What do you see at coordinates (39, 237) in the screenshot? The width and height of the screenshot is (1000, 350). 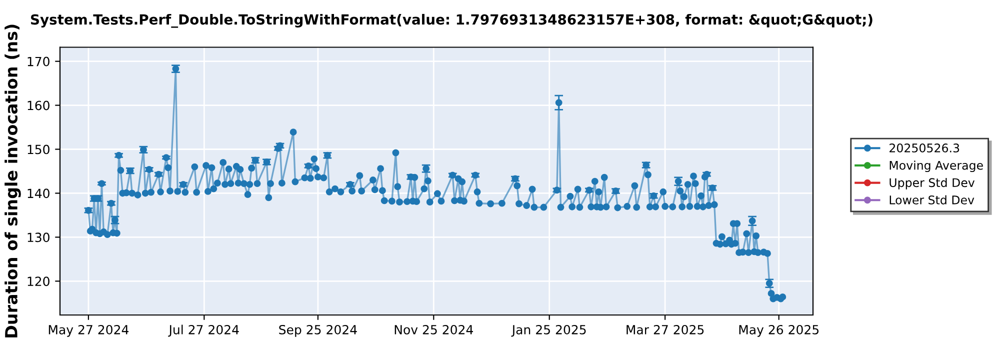 I see `y-tick-label: 130` at bounding box center [39, 237].